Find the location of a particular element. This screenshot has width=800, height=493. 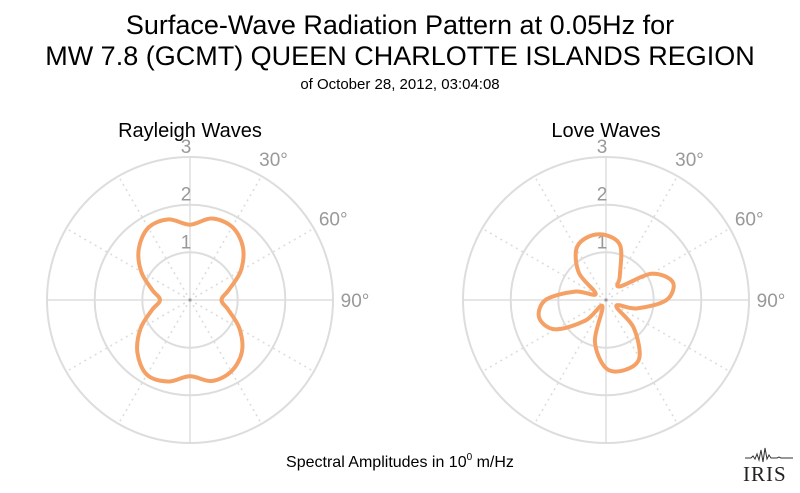

love-center-dot is located at coordinates (606, 300).